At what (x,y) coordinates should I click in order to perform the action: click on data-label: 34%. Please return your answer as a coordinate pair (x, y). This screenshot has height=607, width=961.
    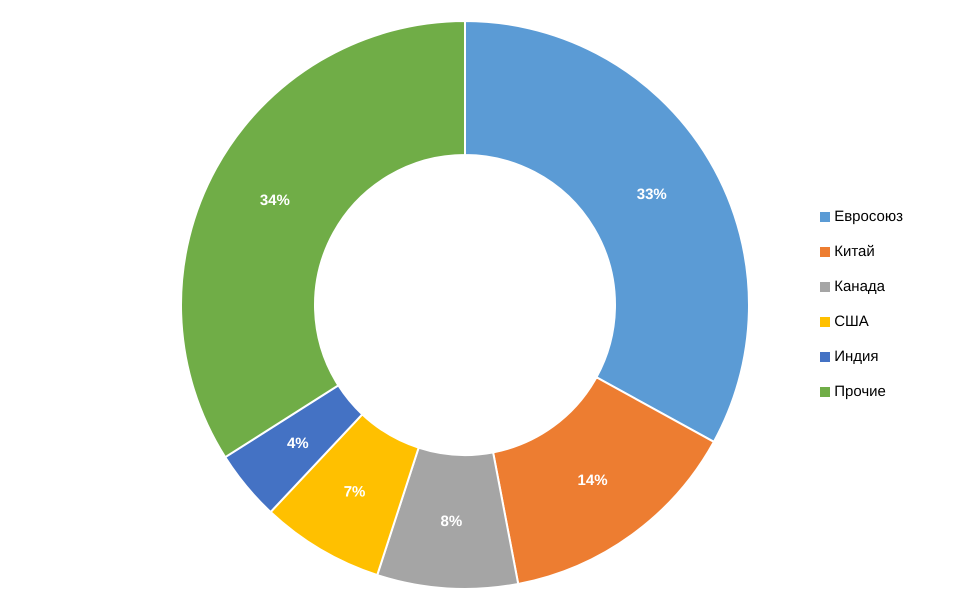
    Looking at the image, I should click on (275, 200).